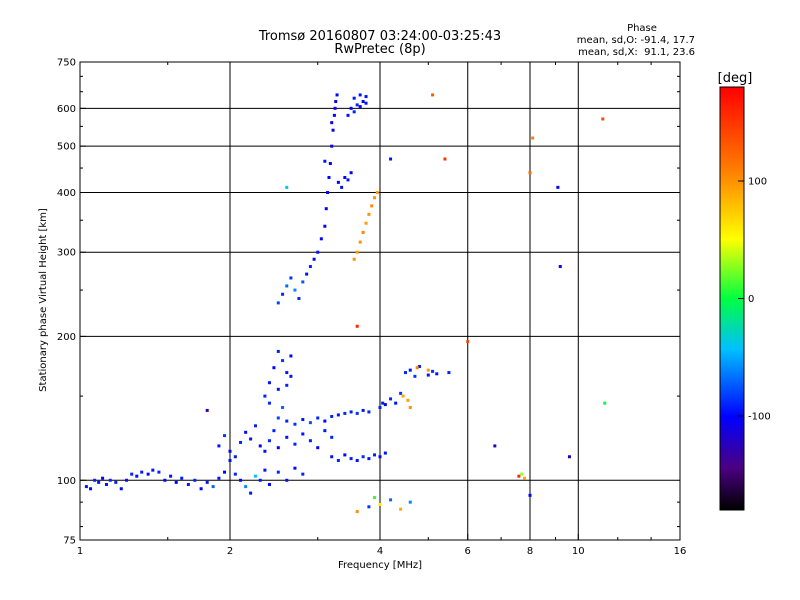  Describe the element at coordinates (744, 291) in the screenshot. I see `colorbar: [deg] 100 0 -100` at that location.